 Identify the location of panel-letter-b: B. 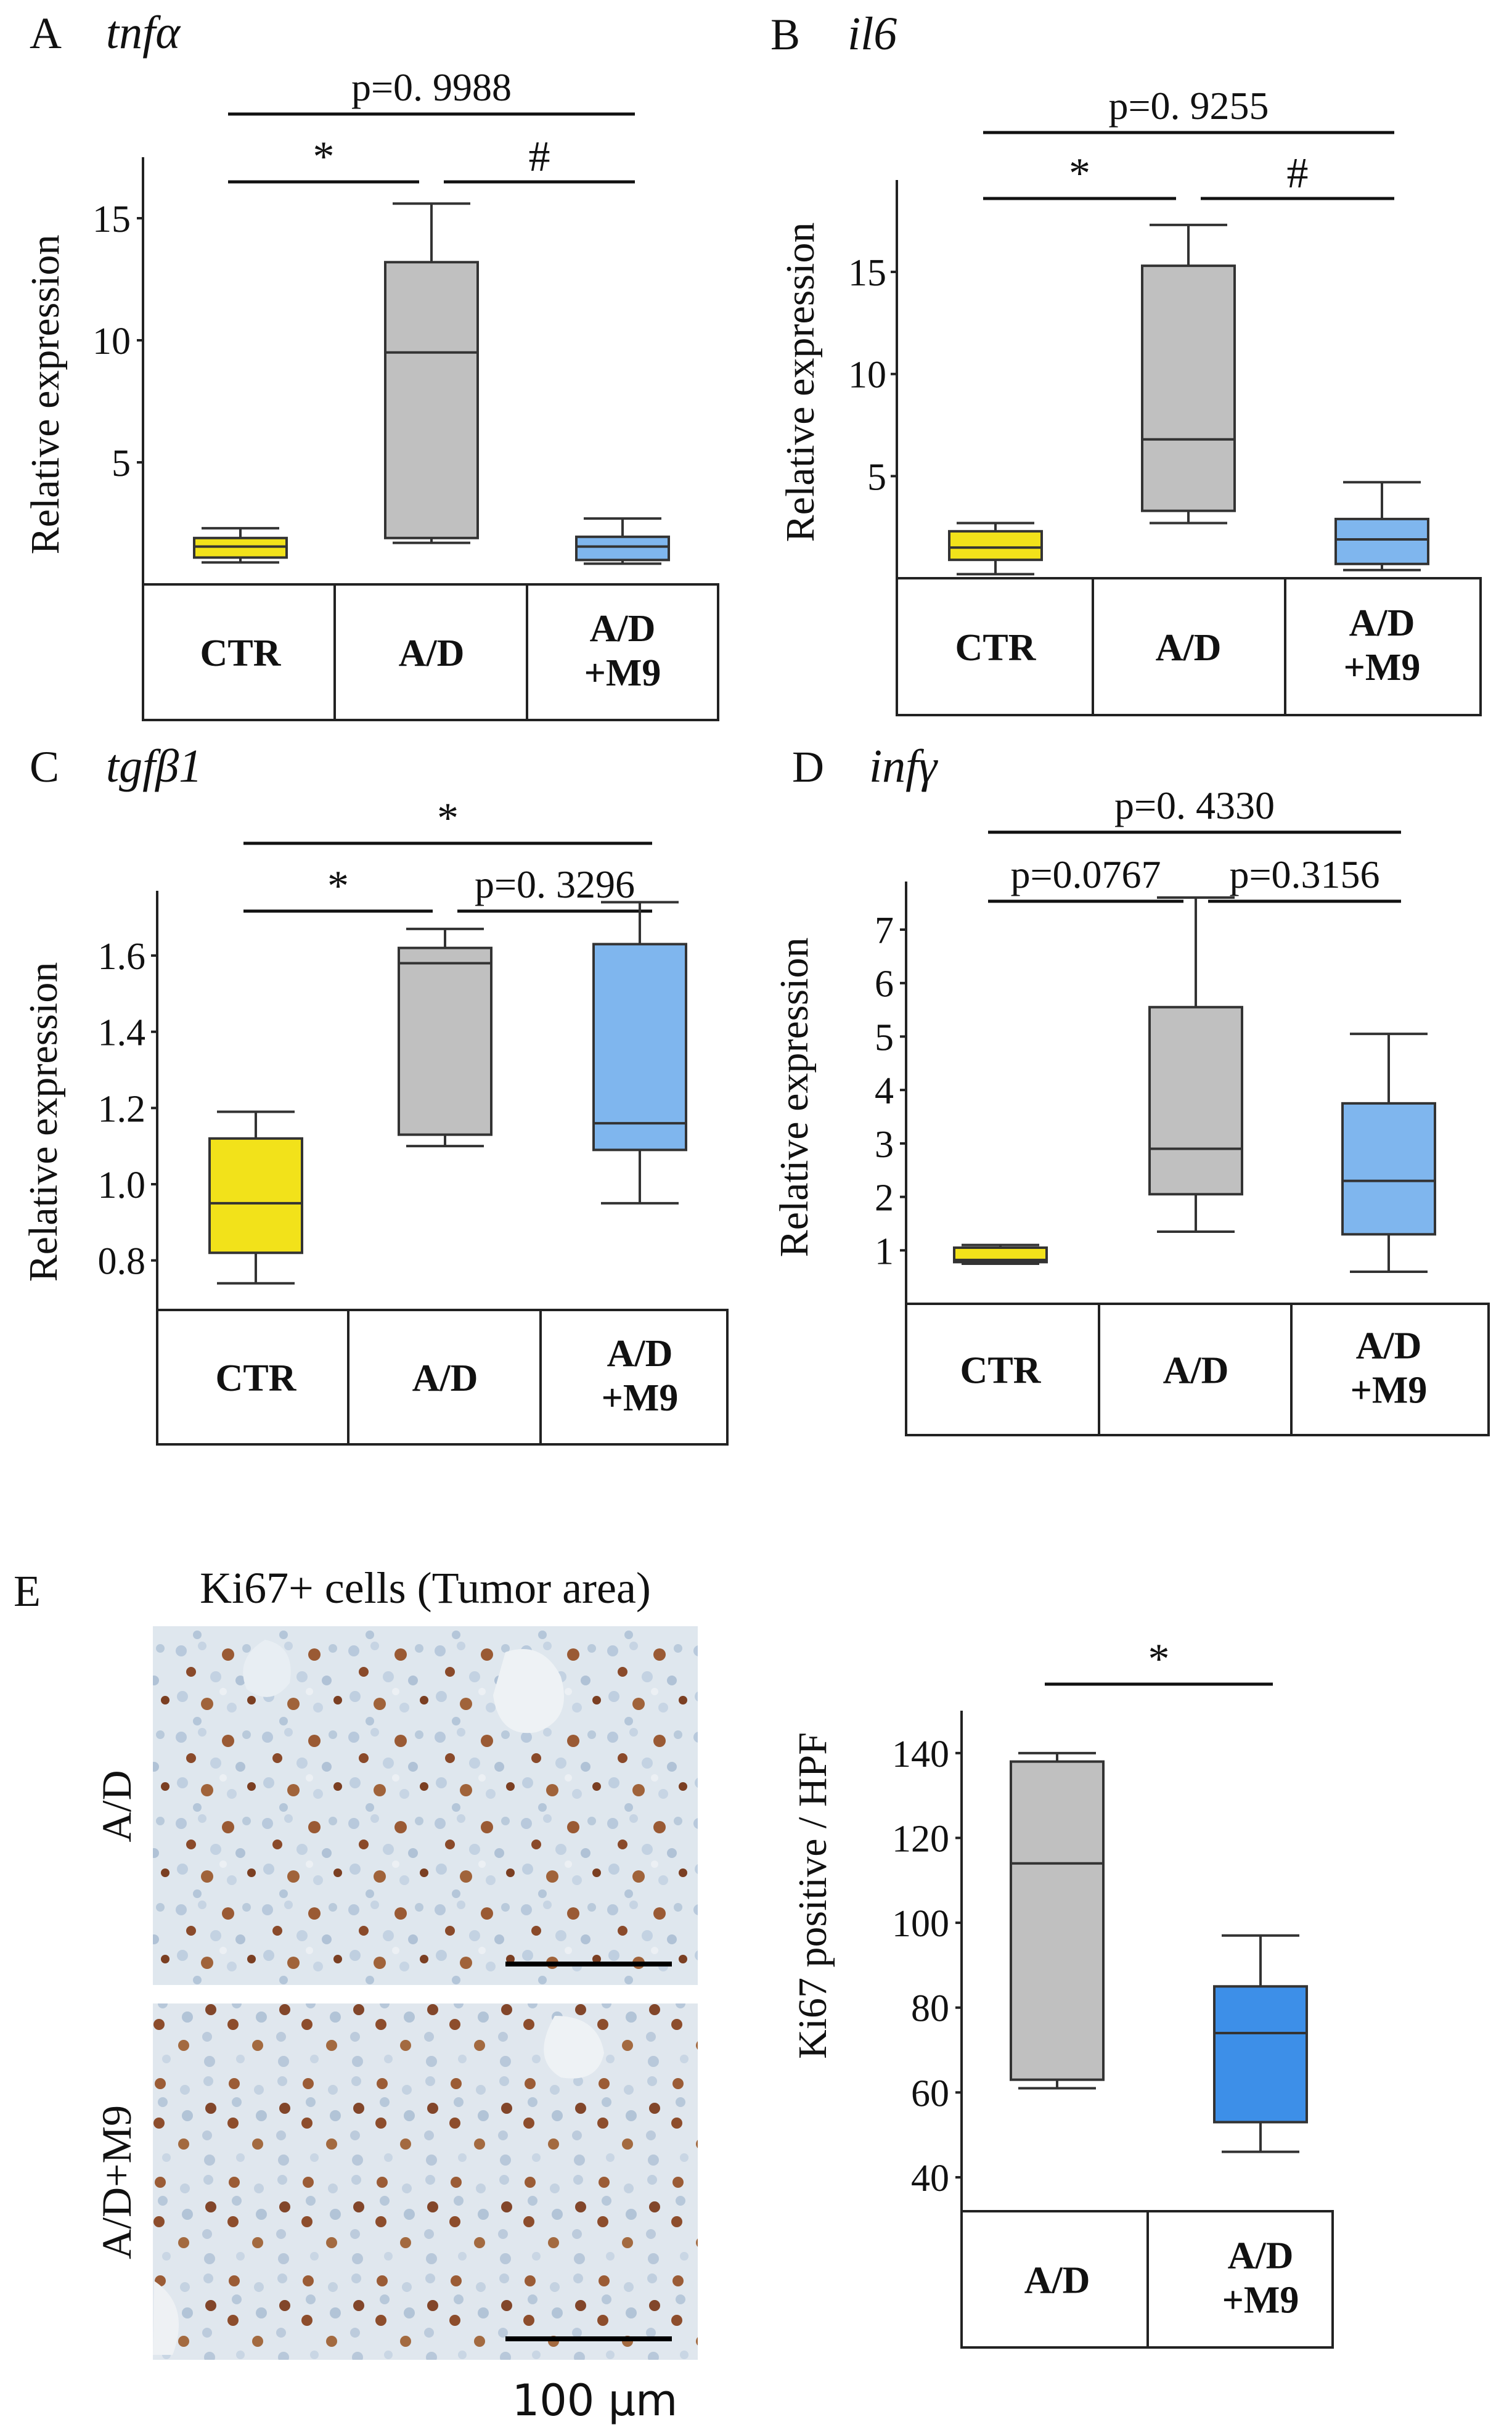
(785, 34).